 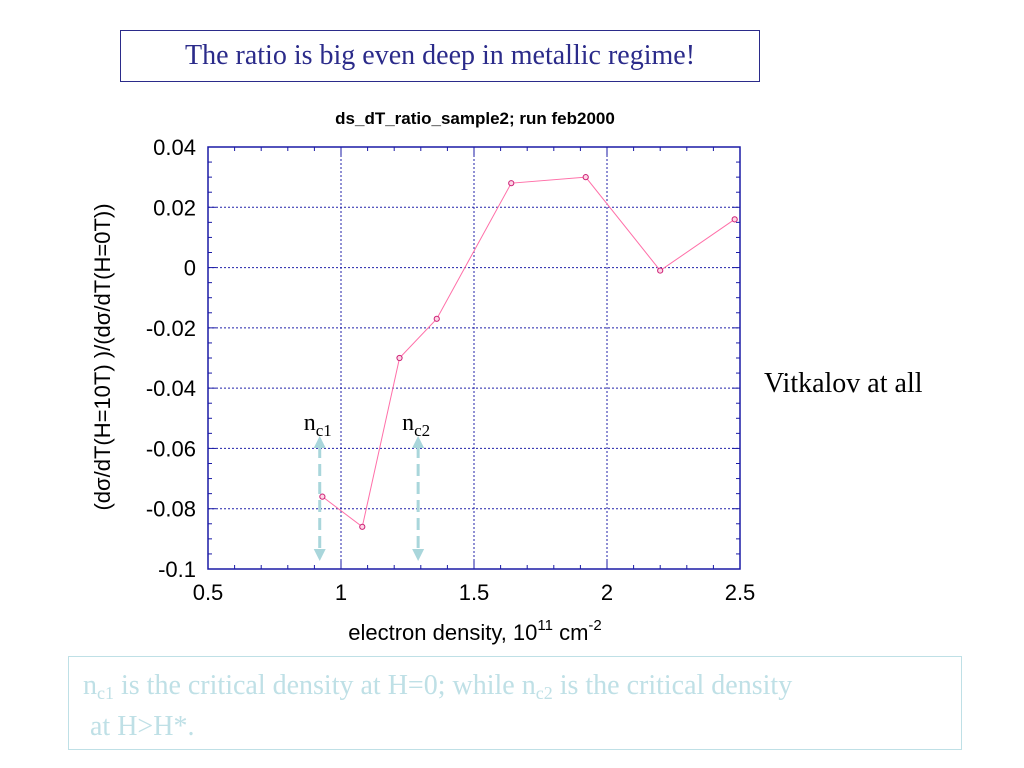 What do you see at coordinates (672, 685) in the screenshot?
I see `note-text2: is the critical density` at bounding box center [672, 685].